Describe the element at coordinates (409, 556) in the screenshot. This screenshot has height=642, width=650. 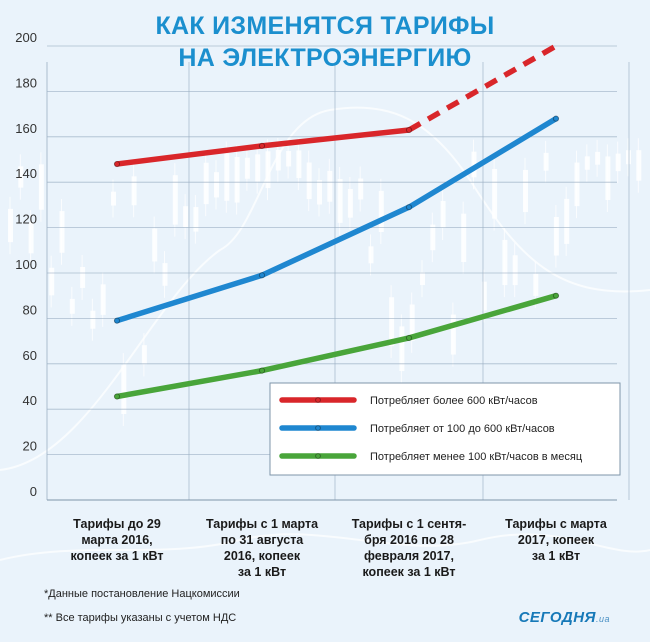
I see `x-tick-label-line: февраля 2017,` at that location.